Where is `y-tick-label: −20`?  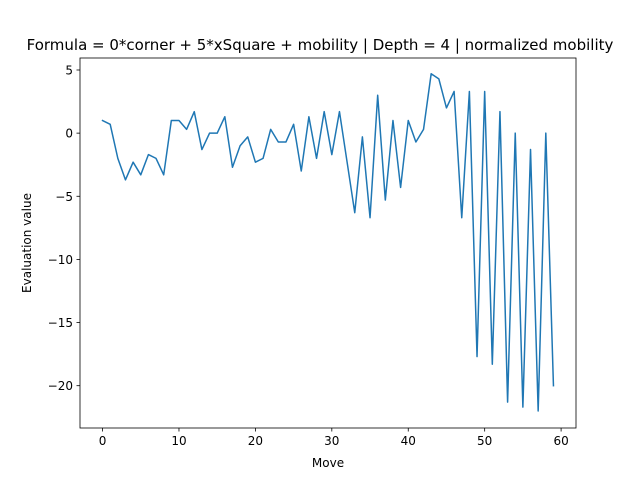
y-tick-label: −20 is located at coordinates (60, 386).